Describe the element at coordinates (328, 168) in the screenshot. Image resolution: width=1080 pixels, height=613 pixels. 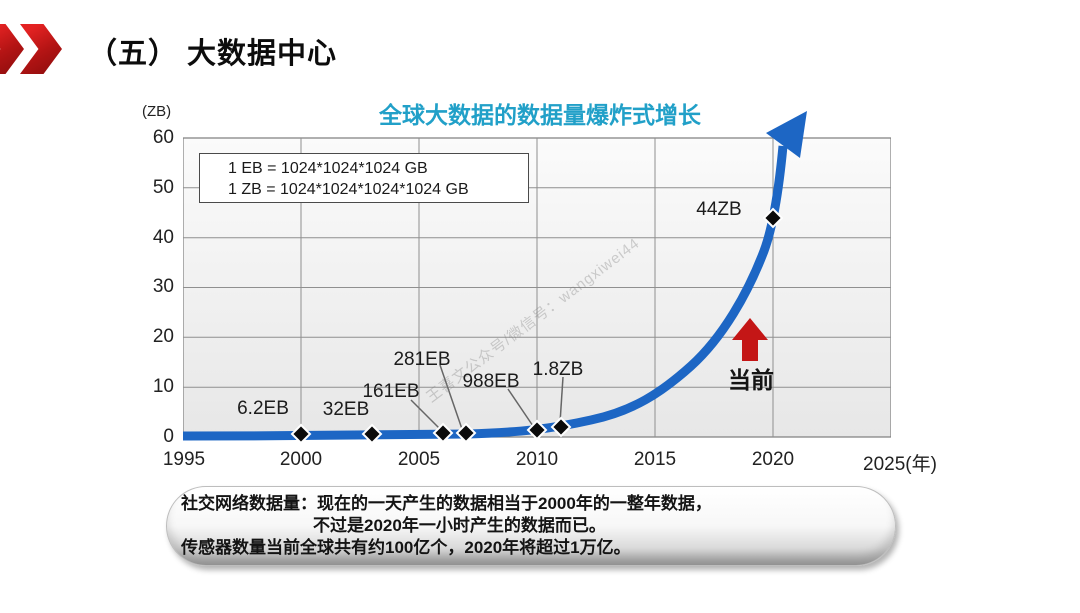
I see `conversion-line: 1 EB = 1024*1024*1024 GB` at that location.